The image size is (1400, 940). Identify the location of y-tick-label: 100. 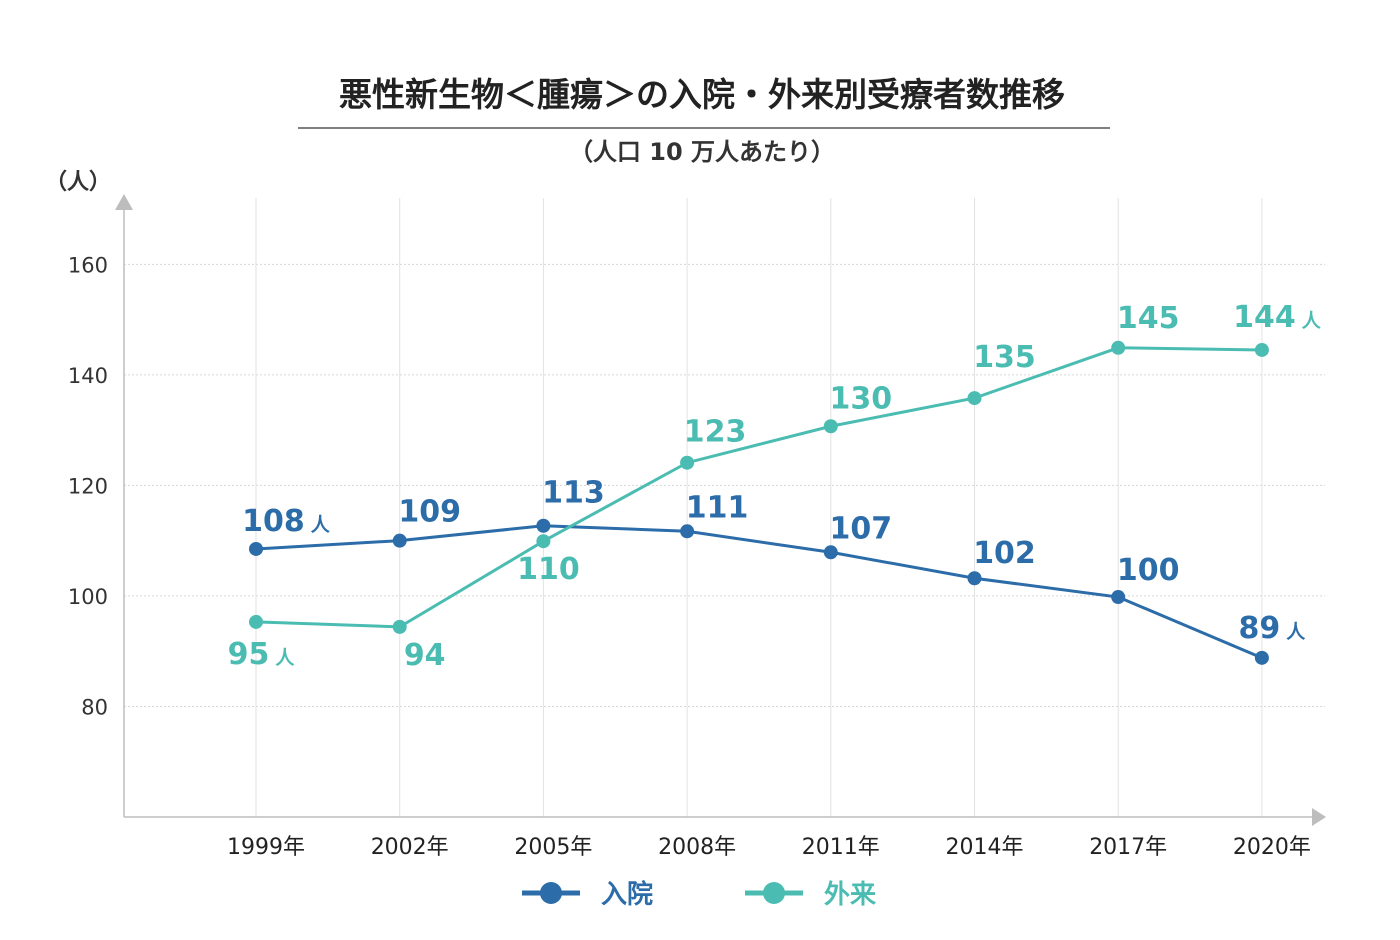
(88, 597).